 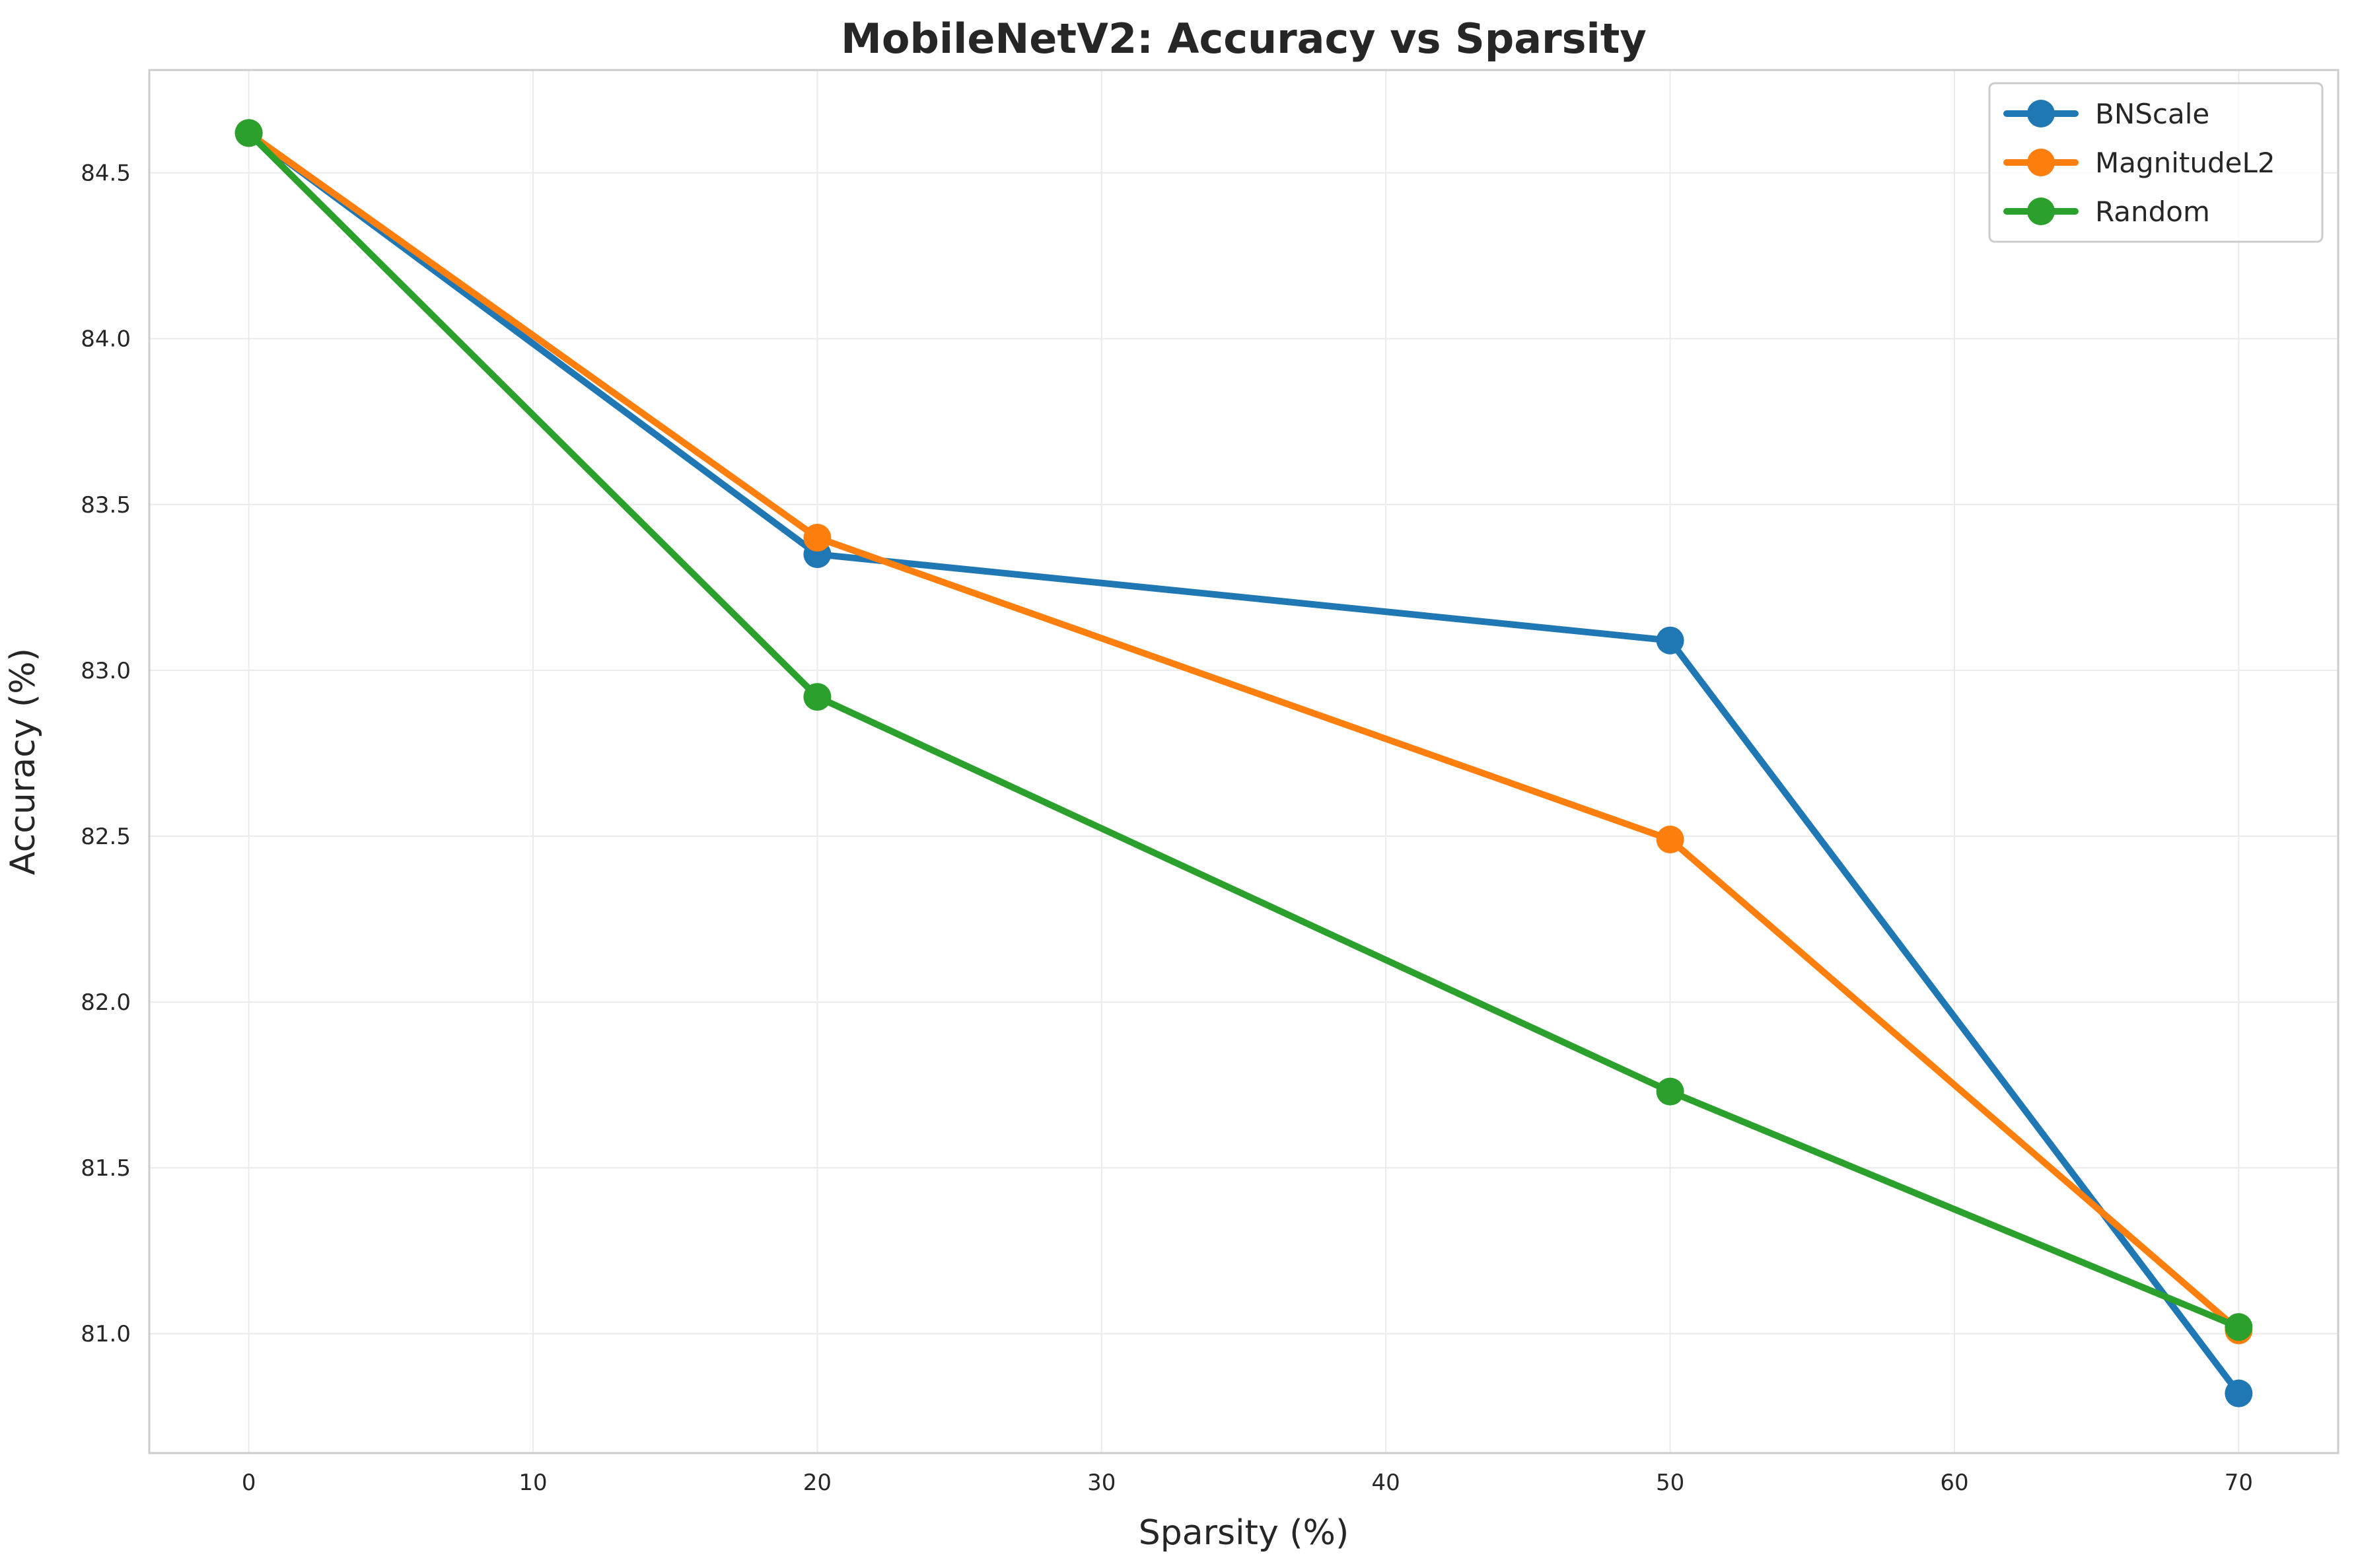 I want to click on x-tick-label: 50, so click(x=1670, y=1483).